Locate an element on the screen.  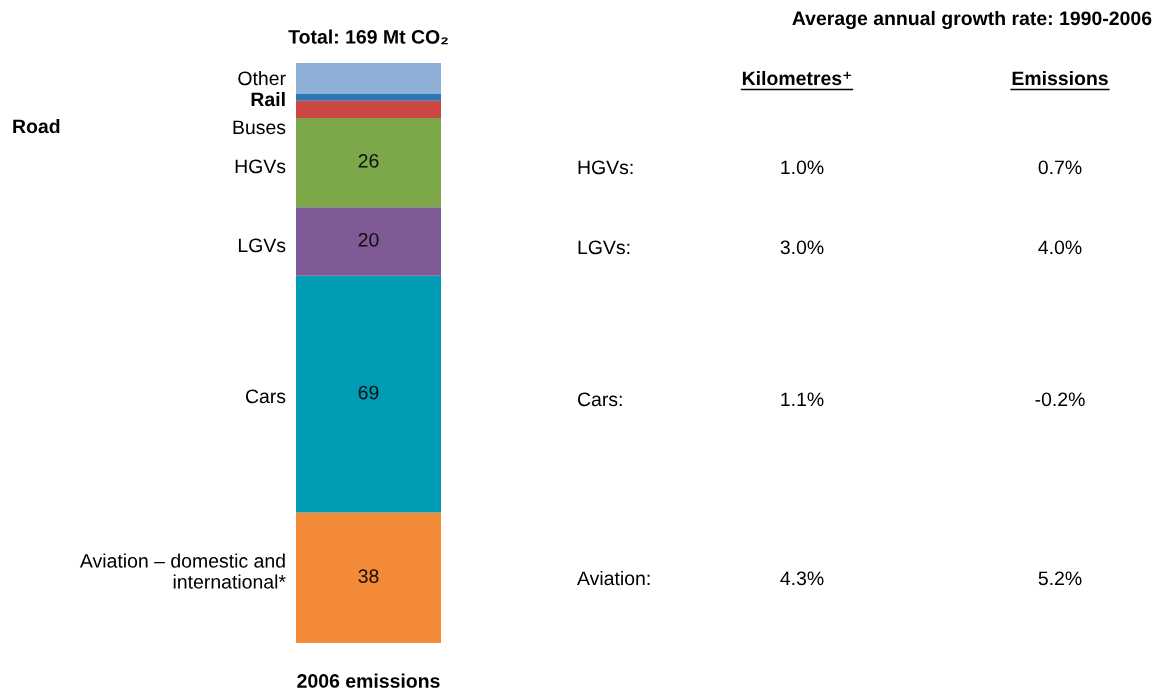
text: LGVs: is located at coordinates (604, 247).